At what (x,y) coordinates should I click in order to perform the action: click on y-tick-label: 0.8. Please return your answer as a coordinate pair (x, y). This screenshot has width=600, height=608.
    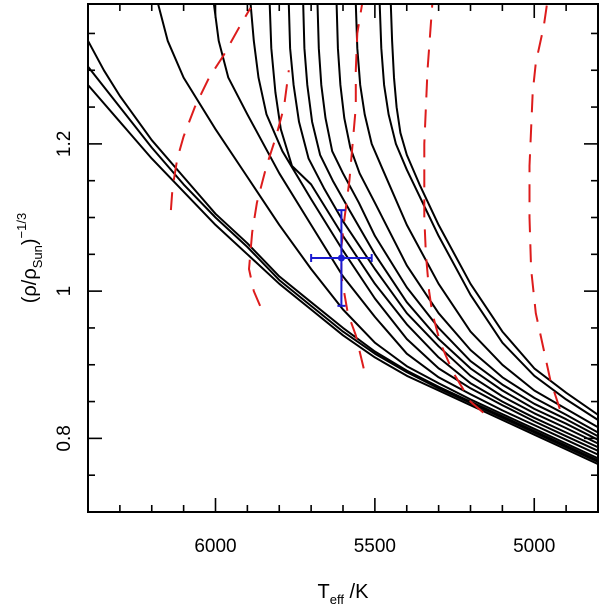
    Looking at the image, I should click on (64, 438).